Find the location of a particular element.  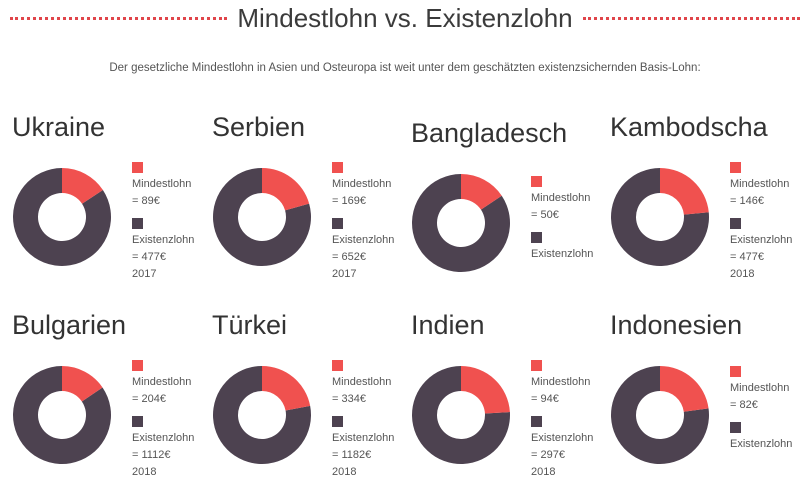

legend-mindestlohn: Mindestlohn = 94€ is located at coordinates (570, 384).